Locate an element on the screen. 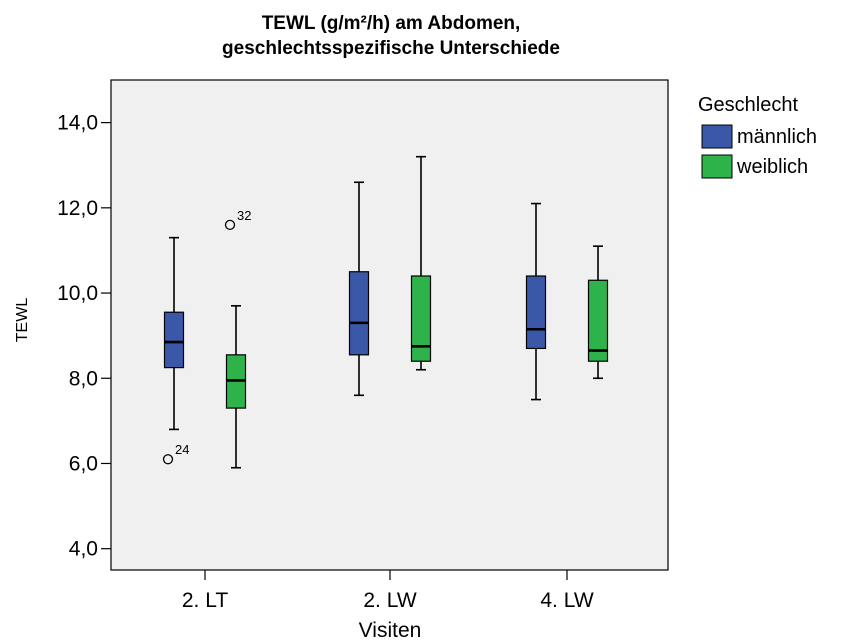 The width and height of the screenshot is (846, 642). chart-title-line1: TEWL (g/m²/h) am Abdomen, is located at coordinates (391, 23).